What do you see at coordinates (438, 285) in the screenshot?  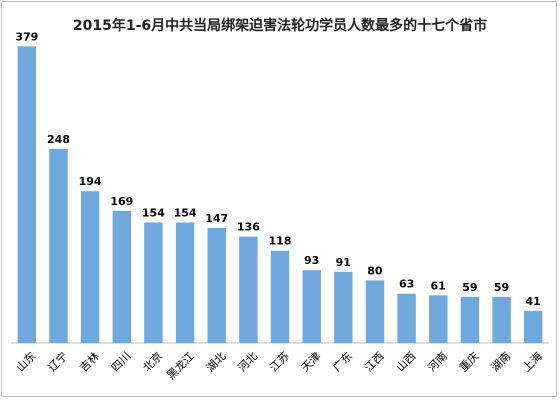 I see `data-label: 61` at bounding box center [438, 285].